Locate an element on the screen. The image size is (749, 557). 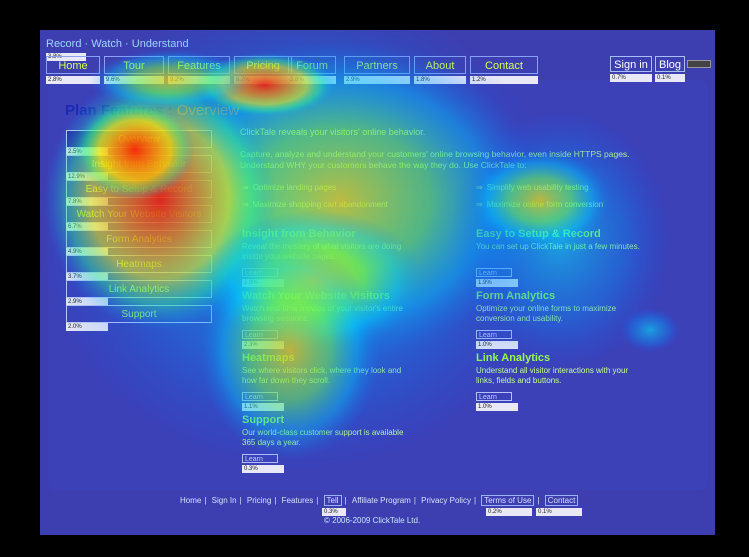
sign-in-pct: 0.7% is located at coordinates (631, 78).